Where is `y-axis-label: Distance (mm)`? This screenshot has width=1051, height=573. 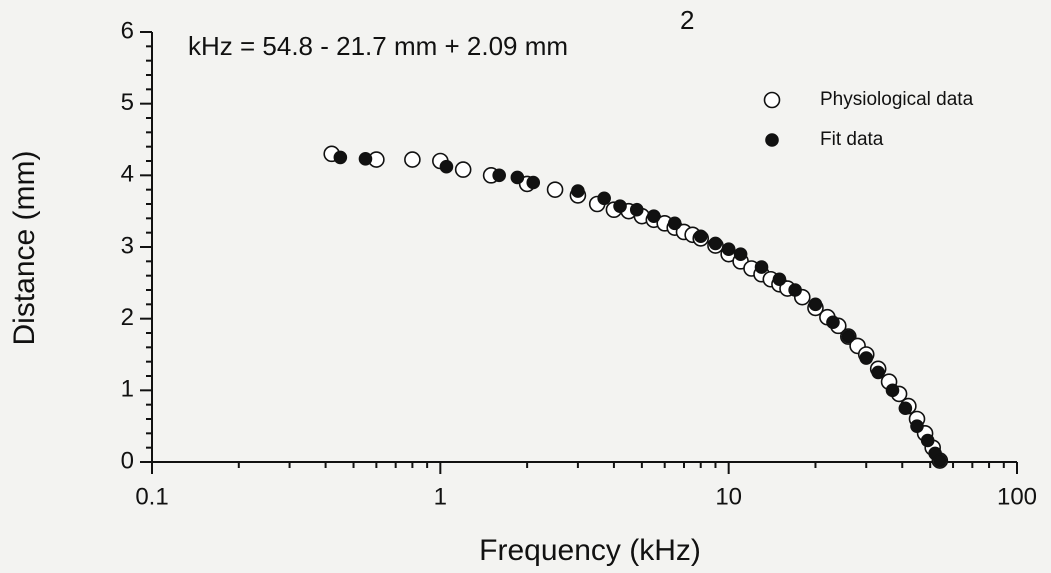
y-axis-label: Distance (mm) is located at coordinates (24, 247).